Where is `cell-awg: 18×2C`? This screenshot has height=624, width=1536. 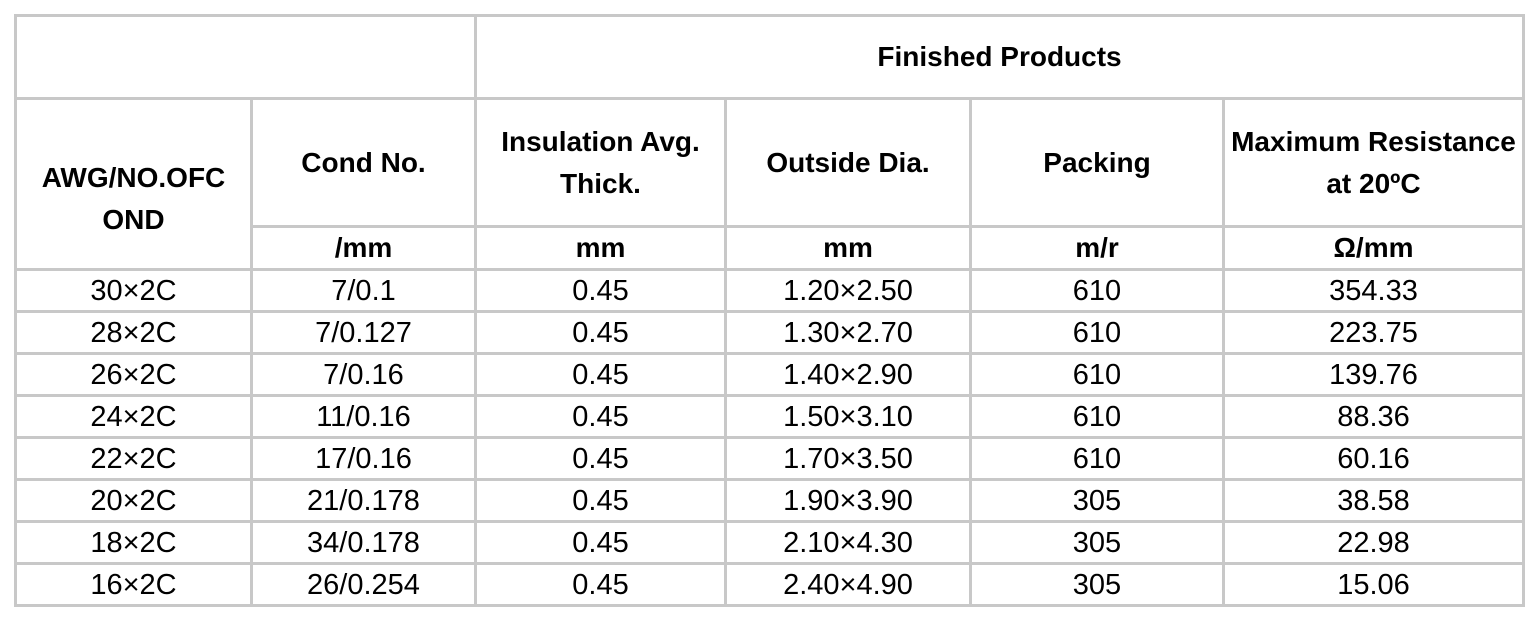
cell-awg: 18×2C is located at coordinates (133, 542).